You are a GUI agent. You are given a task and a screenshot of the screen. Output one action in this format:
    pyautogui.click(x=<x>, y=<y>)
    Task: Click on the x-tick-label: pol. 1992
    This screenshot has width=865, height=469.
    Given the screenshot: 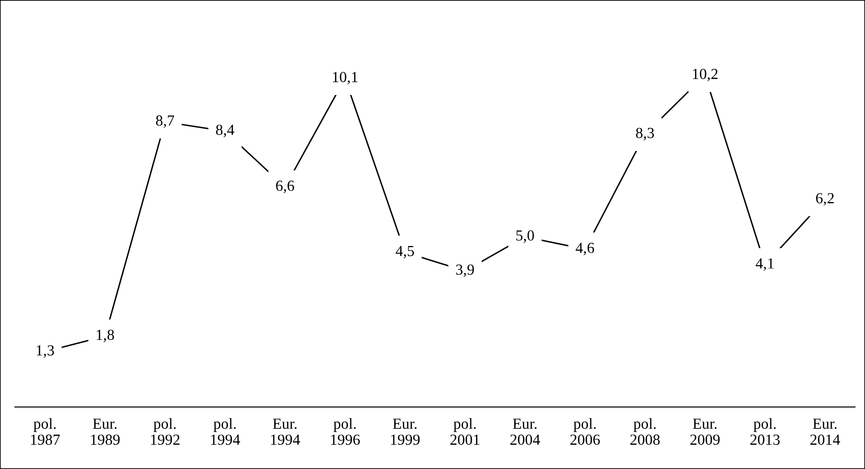 What is the action you would take?
    pyautogui.click(x=165, y=431)
    